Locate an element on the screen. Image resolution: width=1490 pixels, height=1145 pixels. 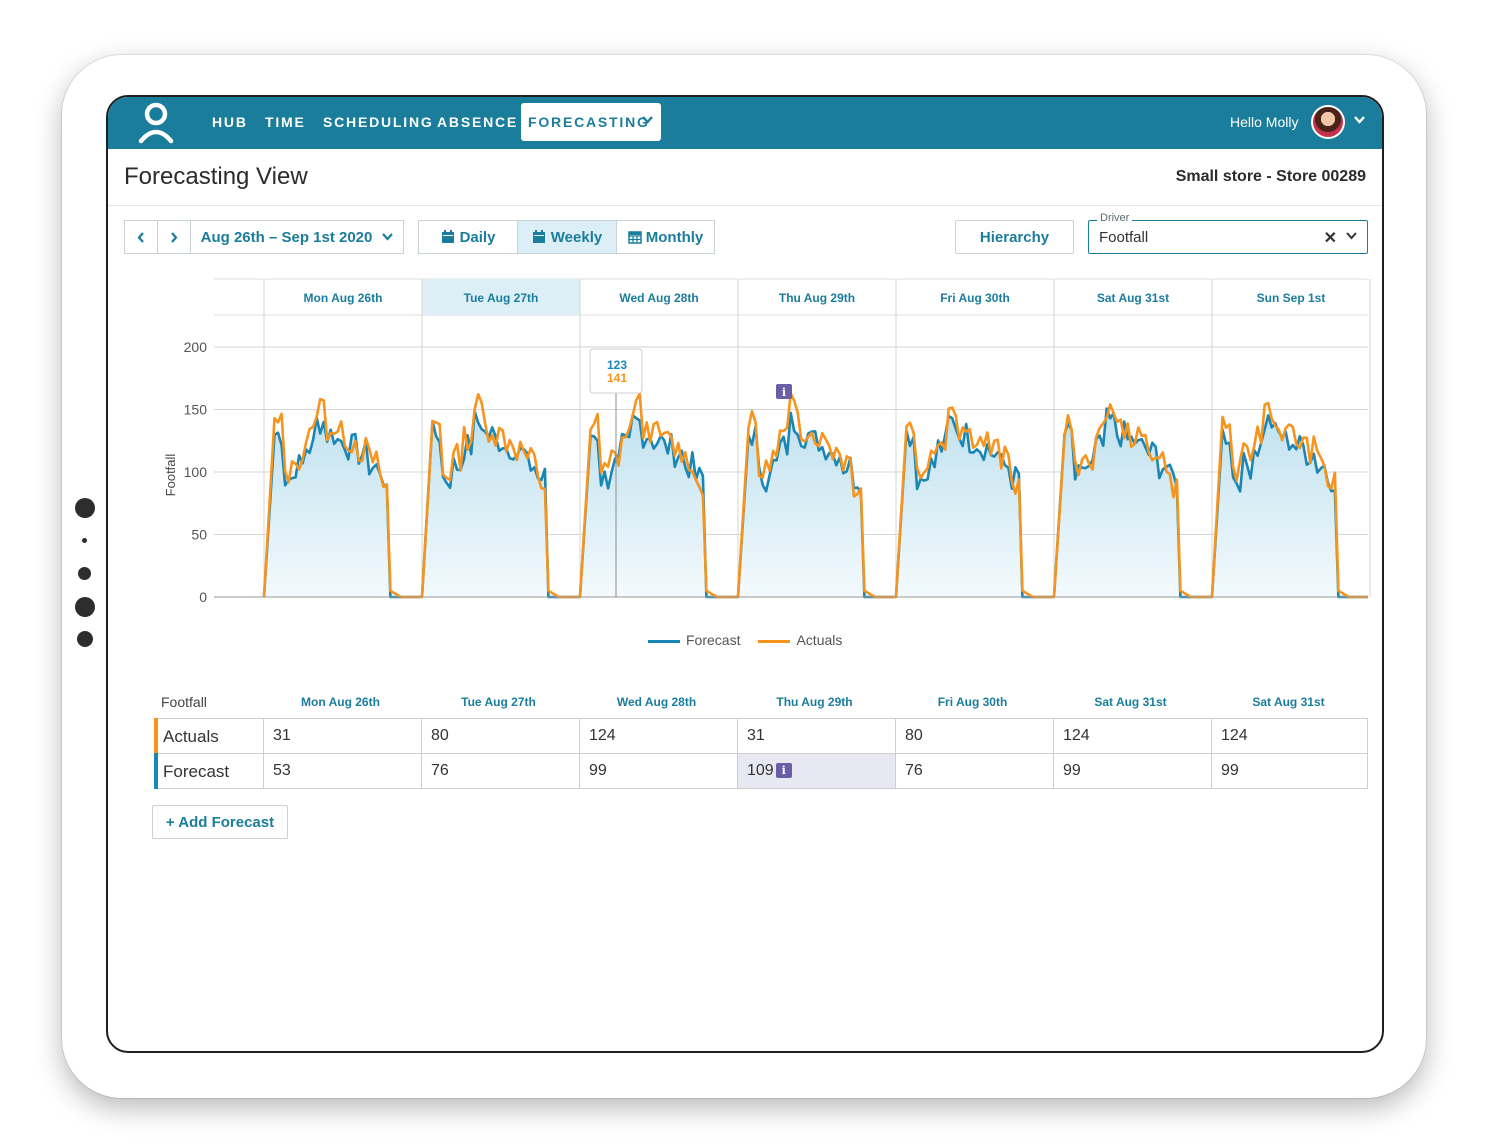
info-icon-glyph: i is located at coordinates (784, 392).